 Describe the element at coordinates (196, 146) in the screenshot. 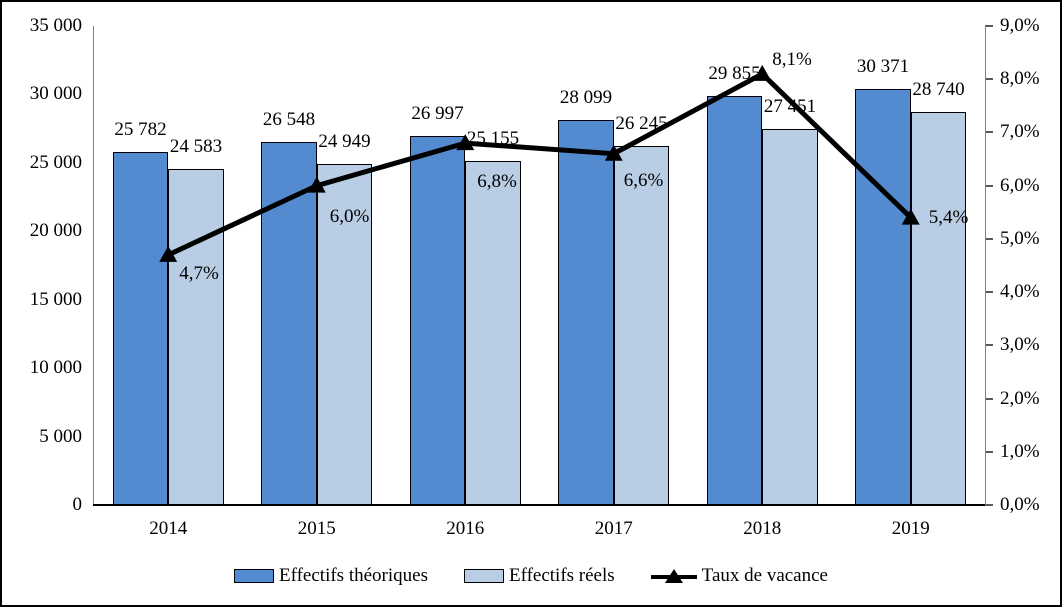

I see `bar-value-label: 24 583` at that location.